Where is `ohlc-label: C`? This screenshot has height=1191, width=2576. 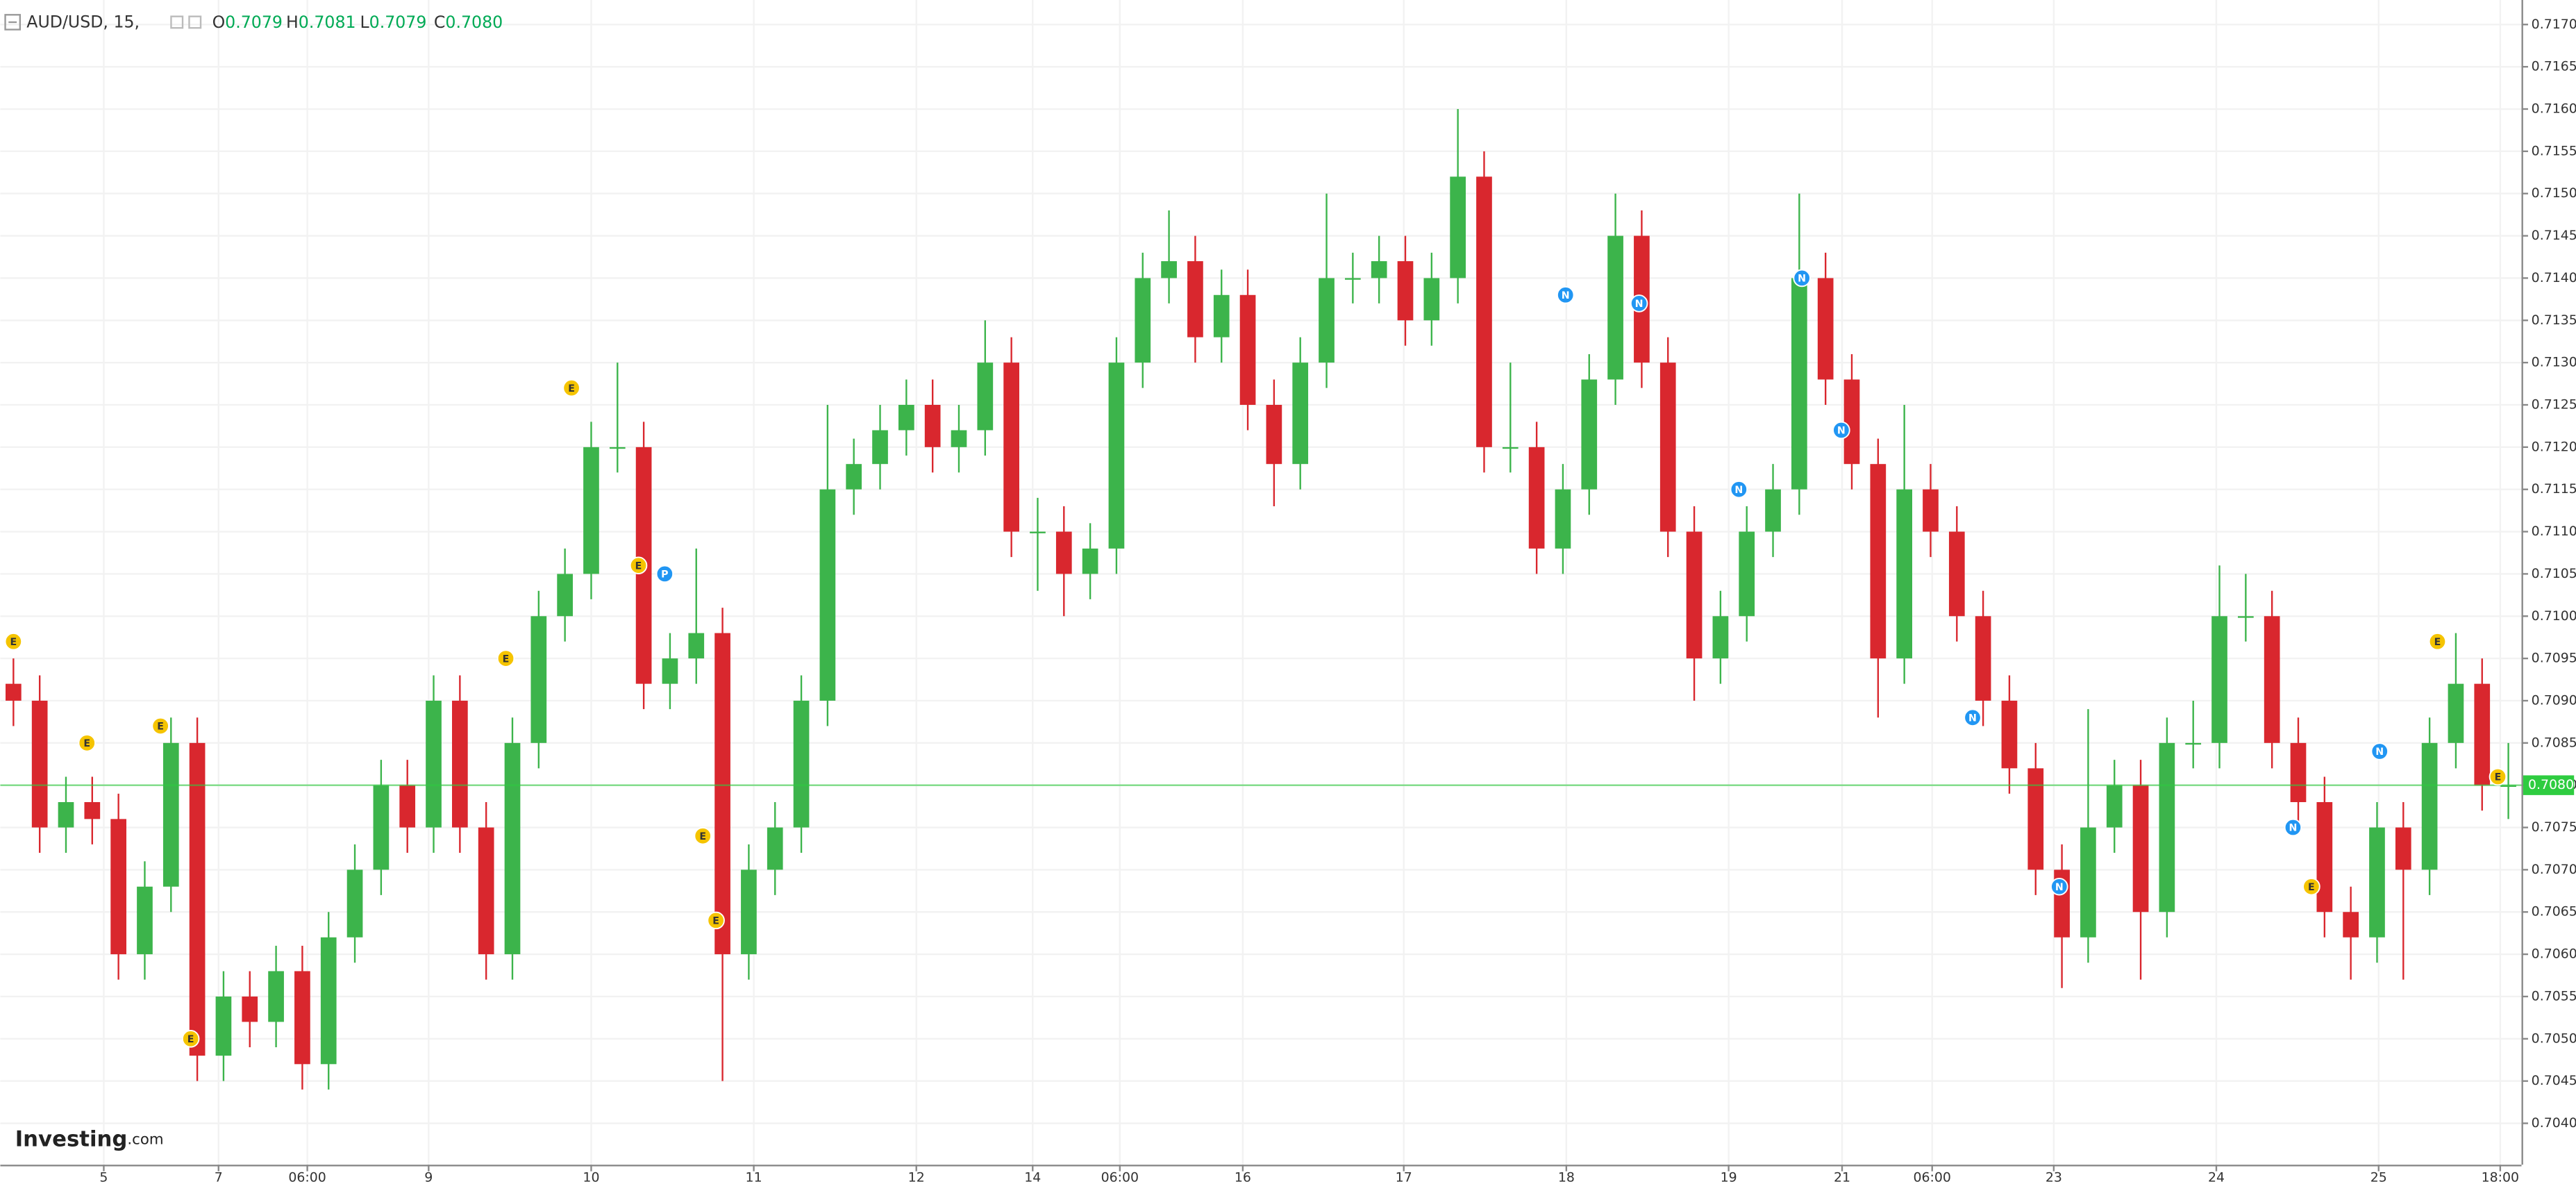
ohlc-label: C is located at coordinates (440, 22).